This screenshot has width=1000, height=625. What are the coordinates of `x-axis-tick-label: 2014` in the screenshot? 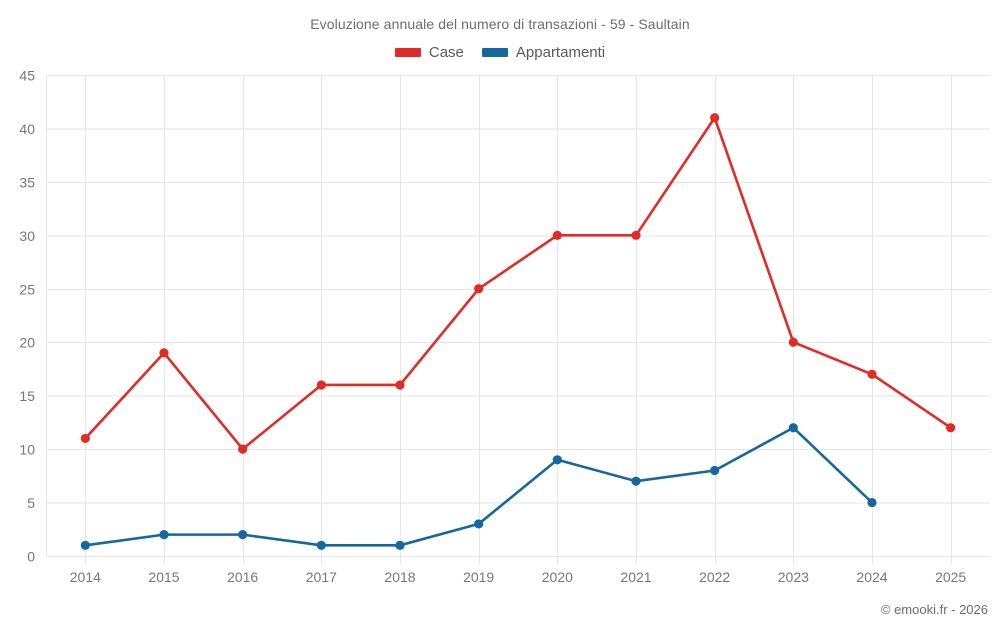 It's located at (85, 577).